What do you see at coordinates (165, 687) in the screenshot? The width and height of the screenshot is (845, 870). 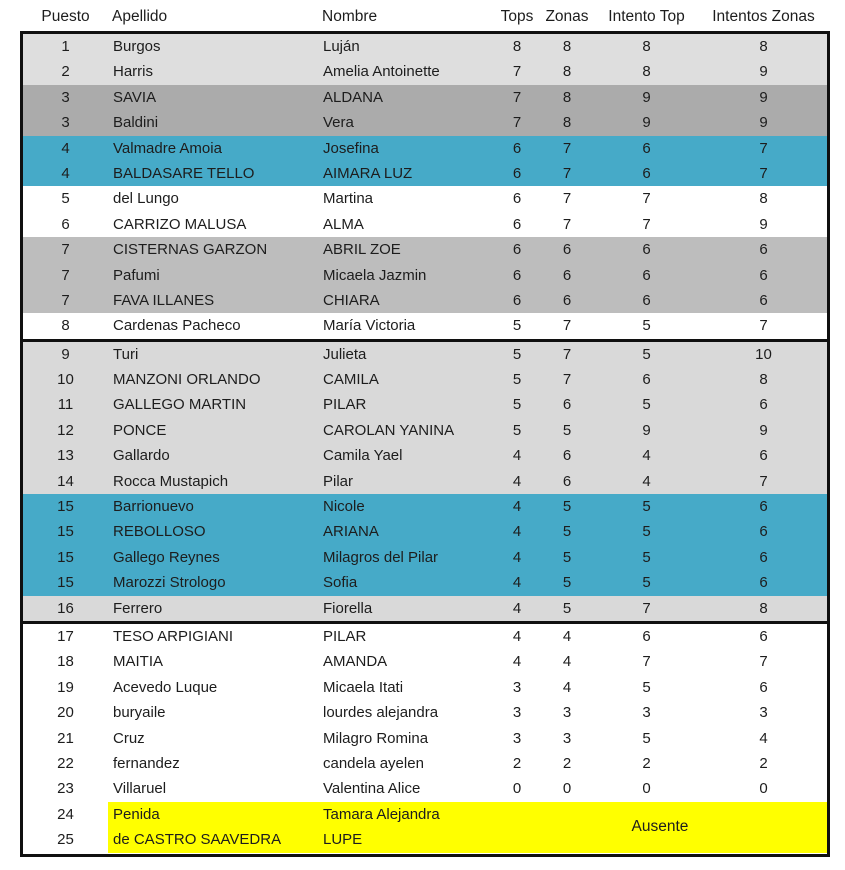 I see `cell-apellido: Acevedo Luque` at bounding box center [165, 687].